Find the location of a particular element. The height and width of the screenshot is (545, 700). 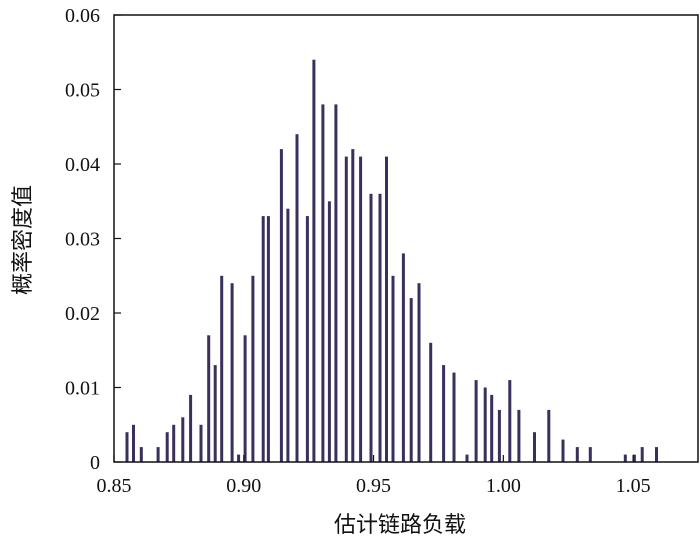

x-axis-label: 估计链路负载 is located at coordinates (400, 525).